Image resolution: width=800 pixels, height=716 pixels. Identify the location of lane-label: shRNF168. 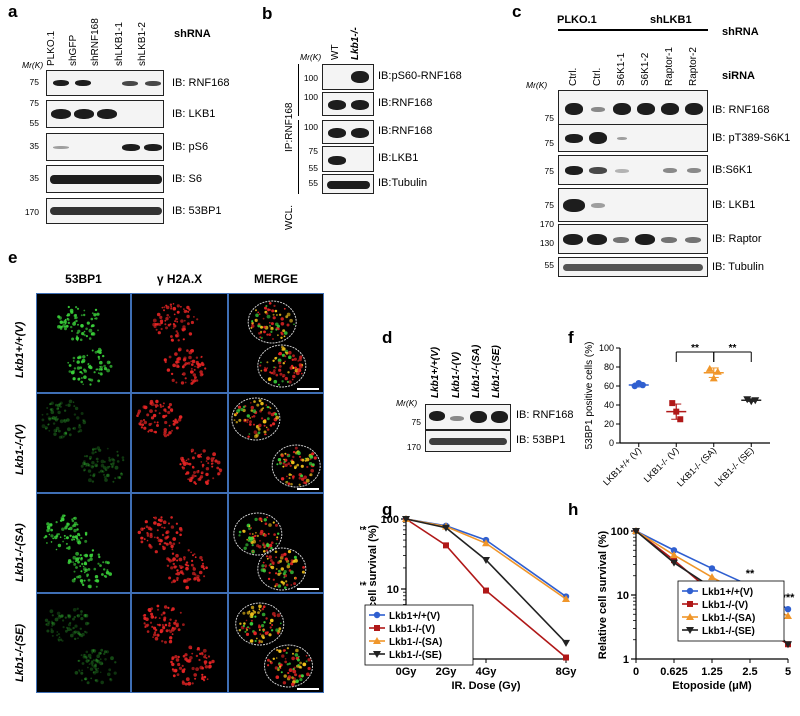
(95, 42).